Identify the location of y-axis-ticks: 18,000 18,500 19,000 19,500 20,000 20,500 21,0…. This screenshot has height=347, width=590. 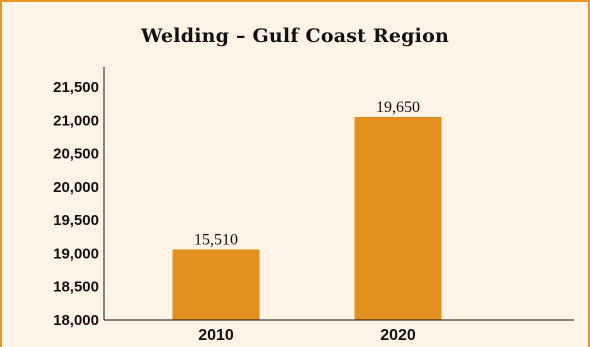
(76, 204).